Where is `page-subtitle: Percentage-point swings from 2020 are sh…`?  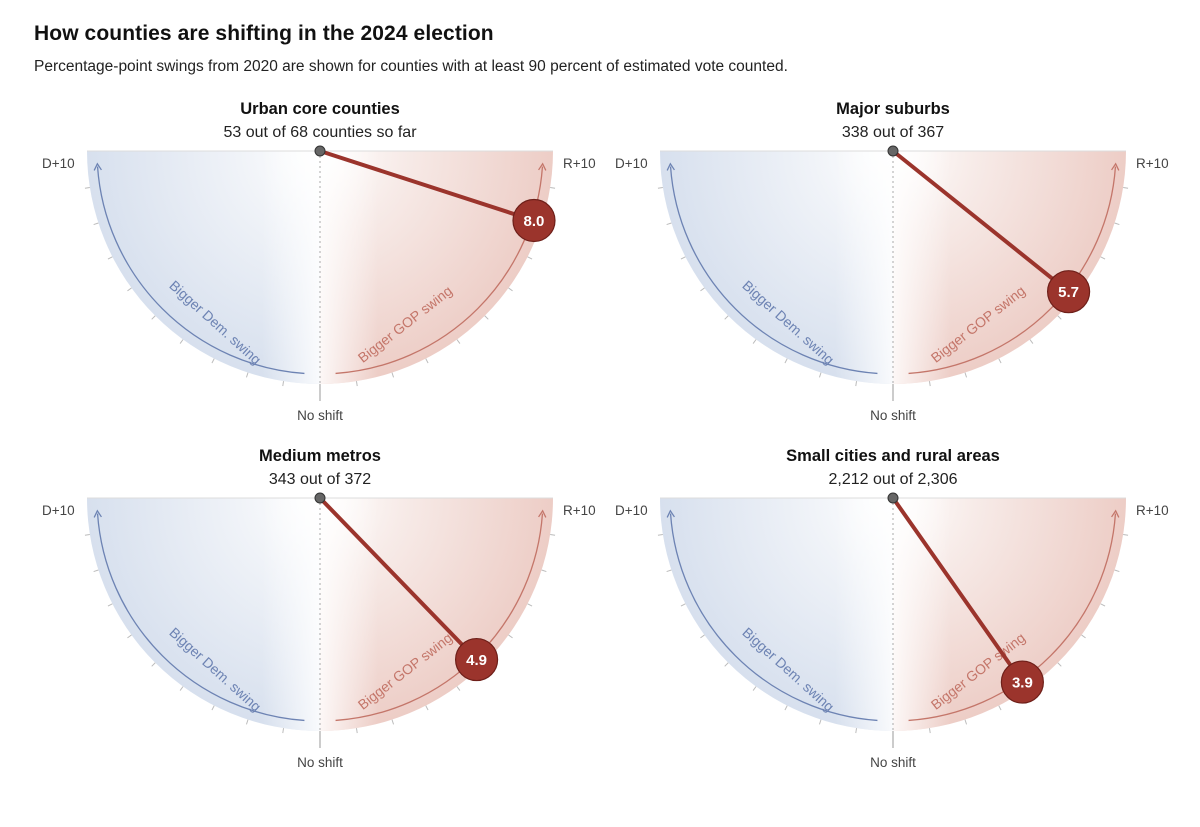 page-subtitle: Percentage-point swings from 2020 are sh… is located at coordinates (411, 66).